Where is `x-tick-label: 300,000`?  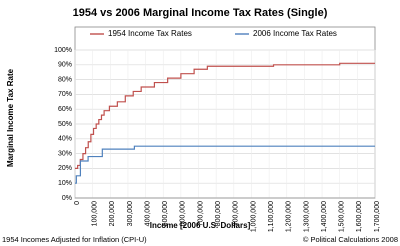
x-tick-label: 300,000 is located at coordinates (130, 213).